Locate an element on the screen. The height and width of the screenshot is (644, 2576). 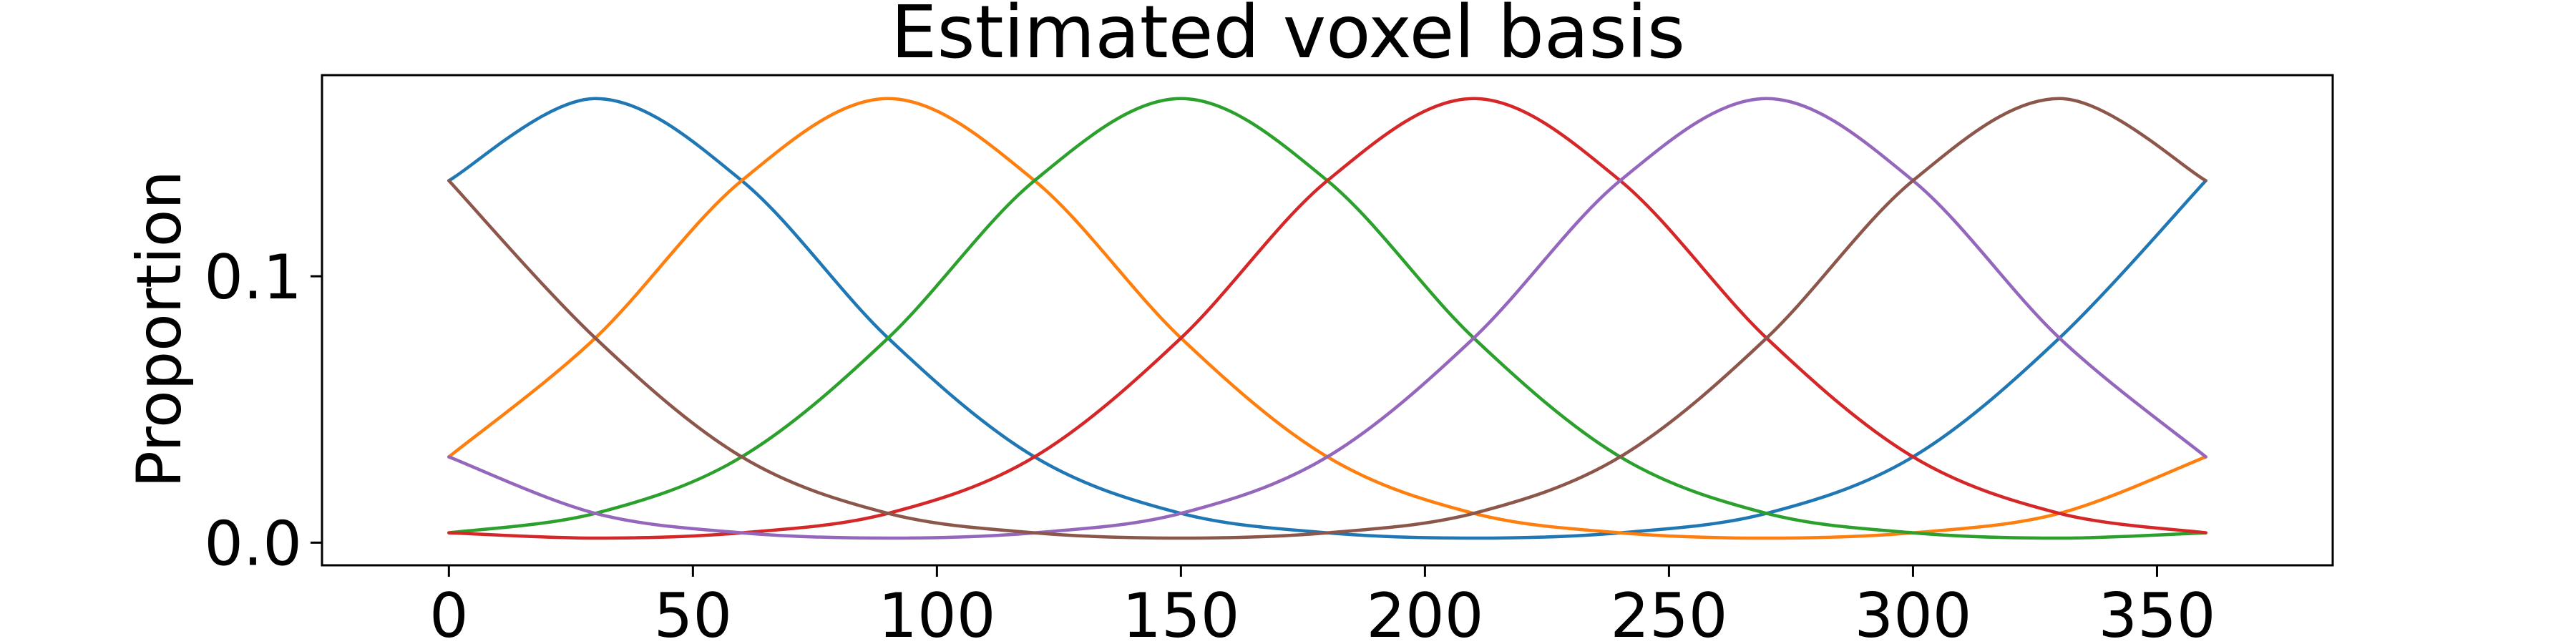
x-tick-label-350: 350 is located at coordinates (2156, 612).